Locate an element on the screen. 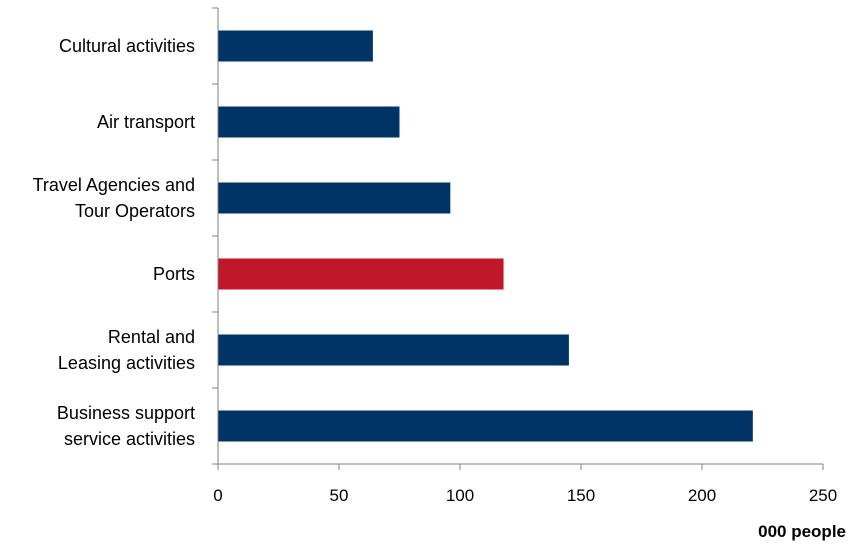 Image resolution: width=848 pixels, height=545 pixels. x-tick-label: 150 is located at coordinates (581, 495).